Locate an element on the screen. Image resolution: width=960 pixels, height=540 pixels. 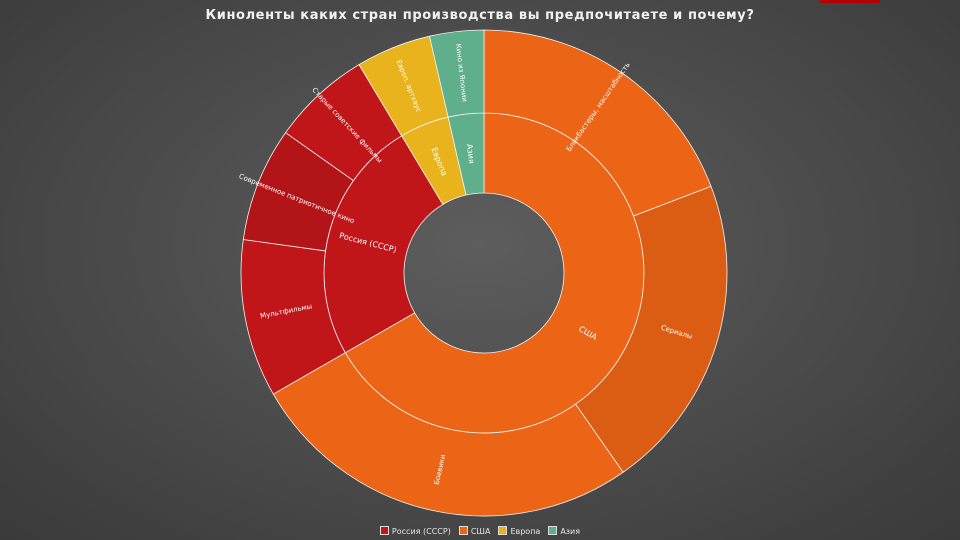
legend-label: Россия (СССР) is located at coordinates (421, 531).